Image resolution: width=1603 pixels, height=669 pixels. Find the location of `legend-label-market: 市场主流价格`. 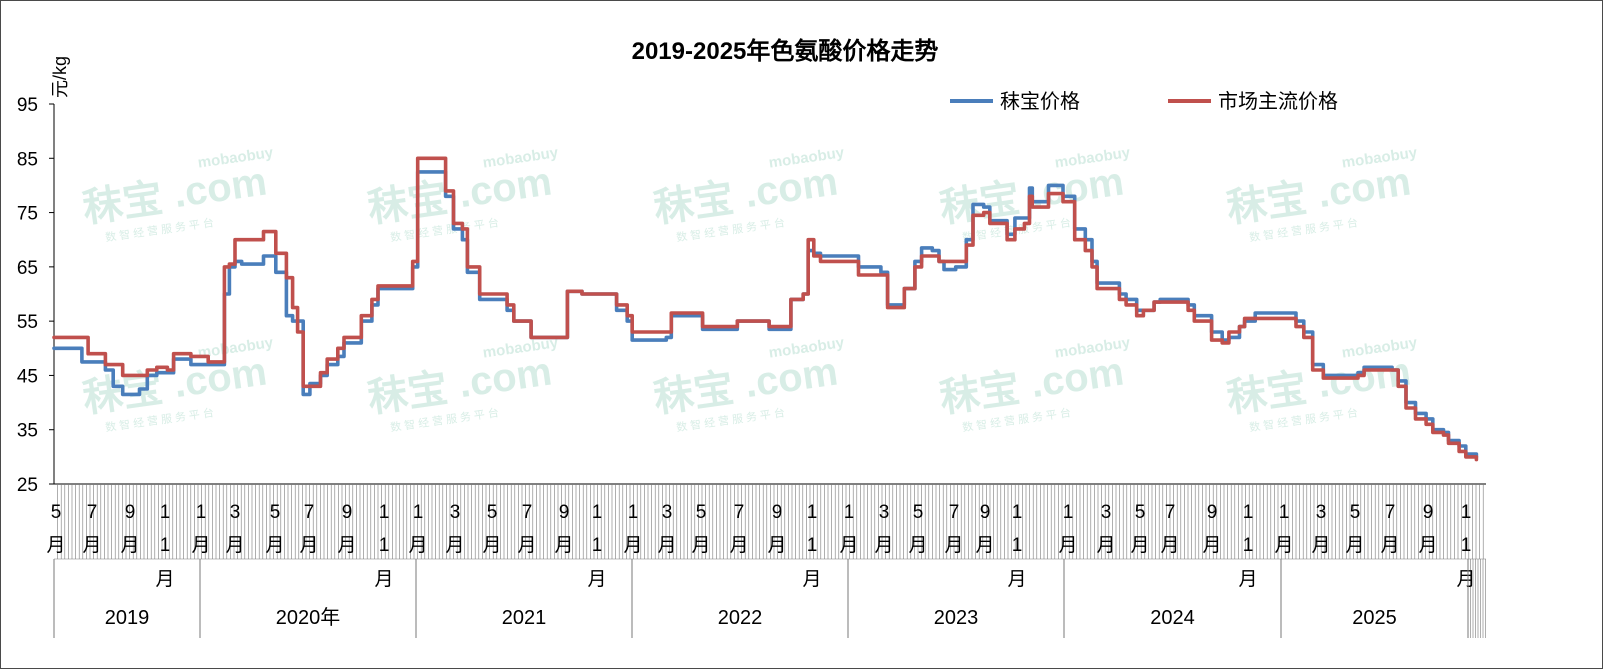

legend-label-market: 市场主流价格 is located at coordinates (1278, 101).